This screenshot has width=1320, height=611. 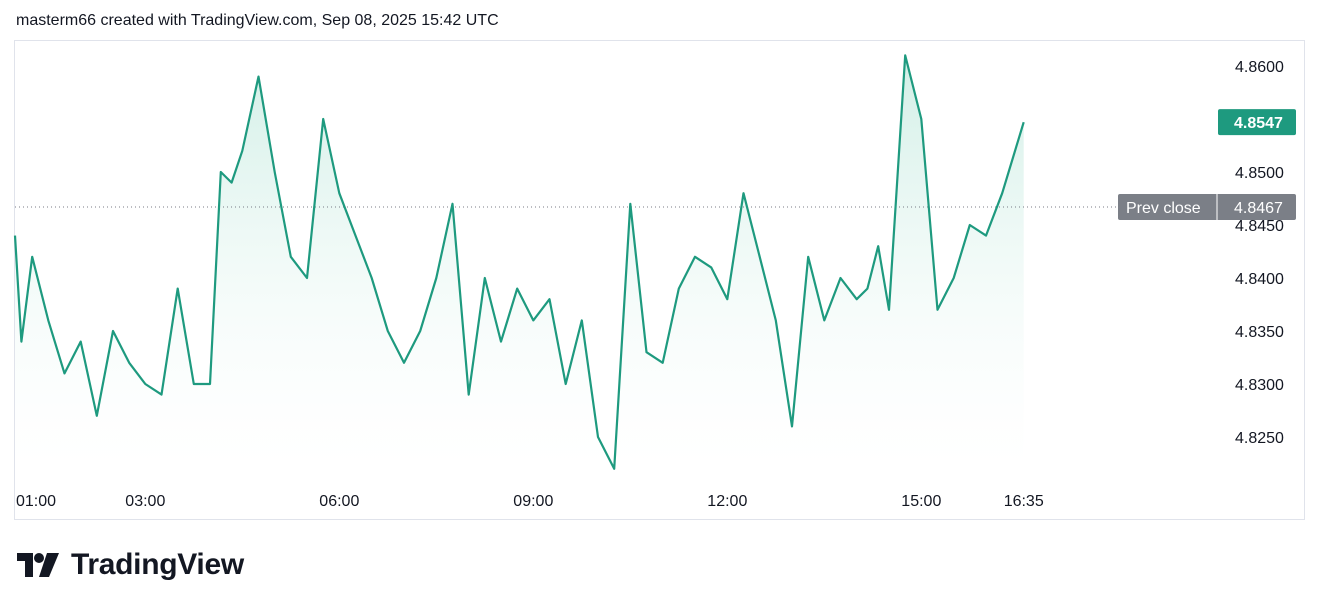 I want to click on x-tick-label: 15:00, so click(x=921, y=501).